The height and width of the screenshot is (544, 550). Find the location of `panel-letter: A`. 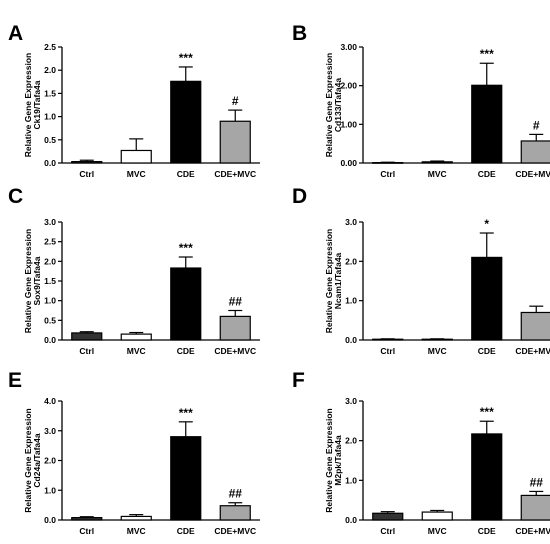

panel-letter: A is located at coordinates (15, 33).